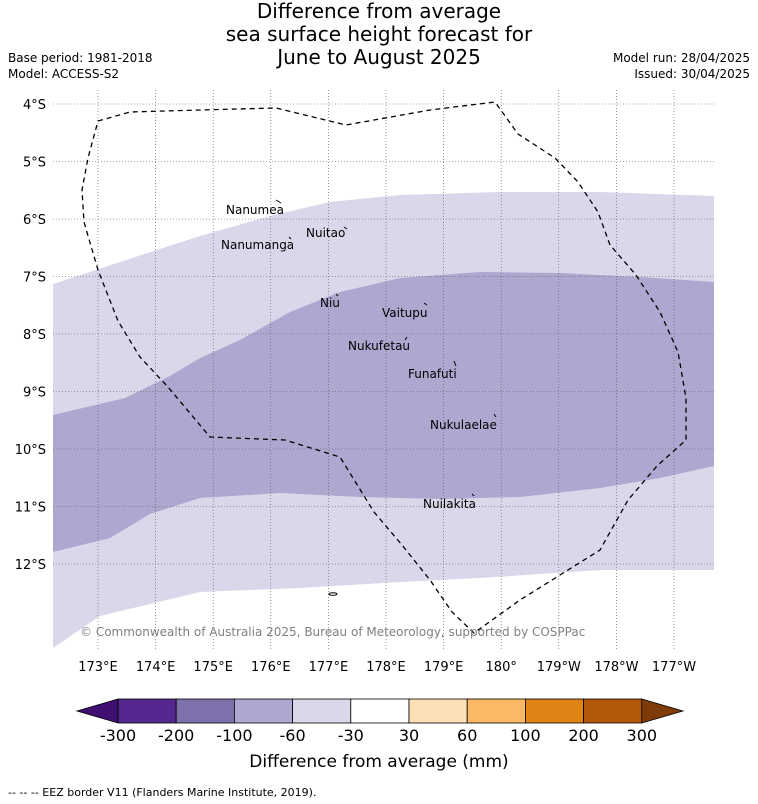 This screenshot has height=804, width=758. What do you see at coordinates (379, 11) in the screenshot?
I see `title-line-1: Difference from average` at bounding box center [379, 11].